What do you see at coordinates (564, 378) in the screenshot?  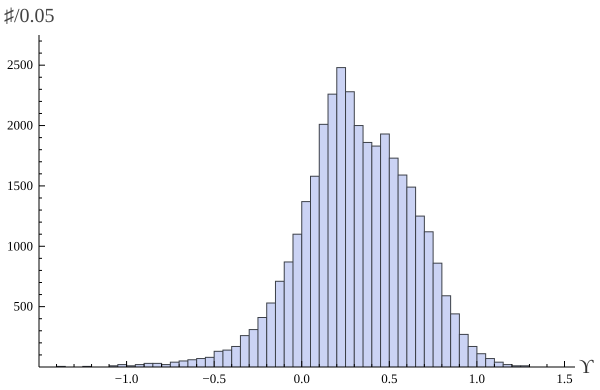 I see `x-tick-label: 1.5` at bounding box center [564, 378].